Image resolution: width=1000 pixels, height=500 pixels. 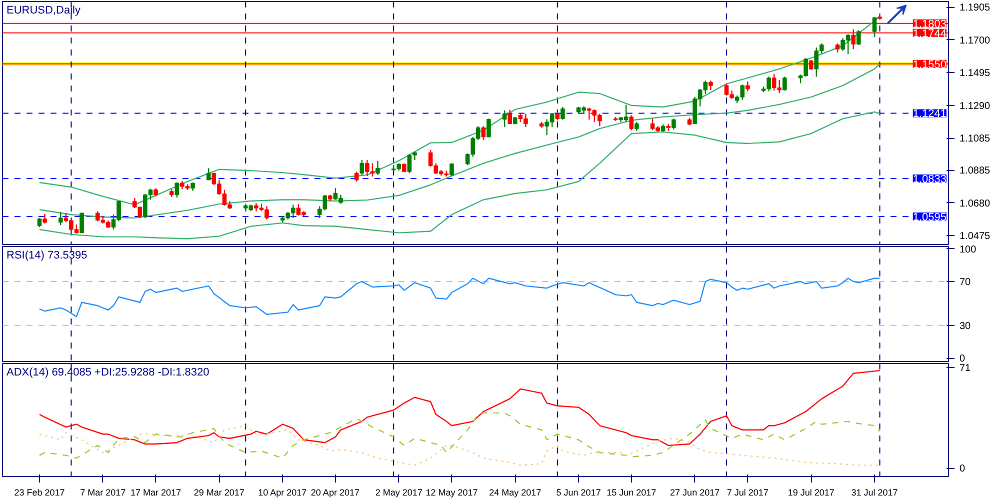 What do you see at coordinates (929, 114) in the screenshot?
I see `ref-line-label: 1.1241` at bounding box center [929, 114].